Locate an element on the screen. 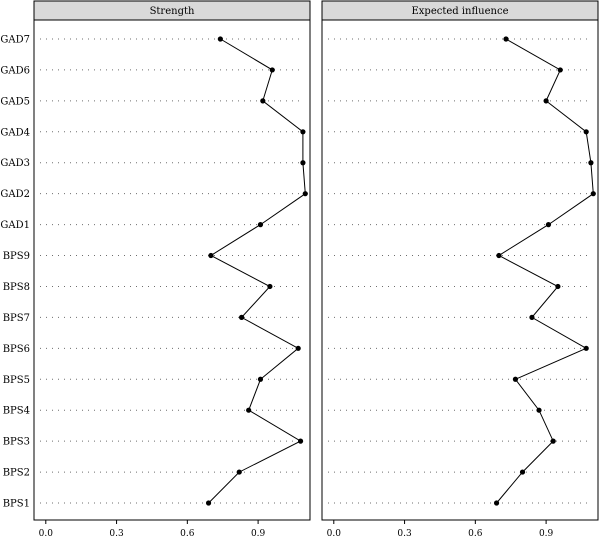 This screenshot has height=538, width=600. y-tick-label: BPS2 is located at coordinates (16, 473).